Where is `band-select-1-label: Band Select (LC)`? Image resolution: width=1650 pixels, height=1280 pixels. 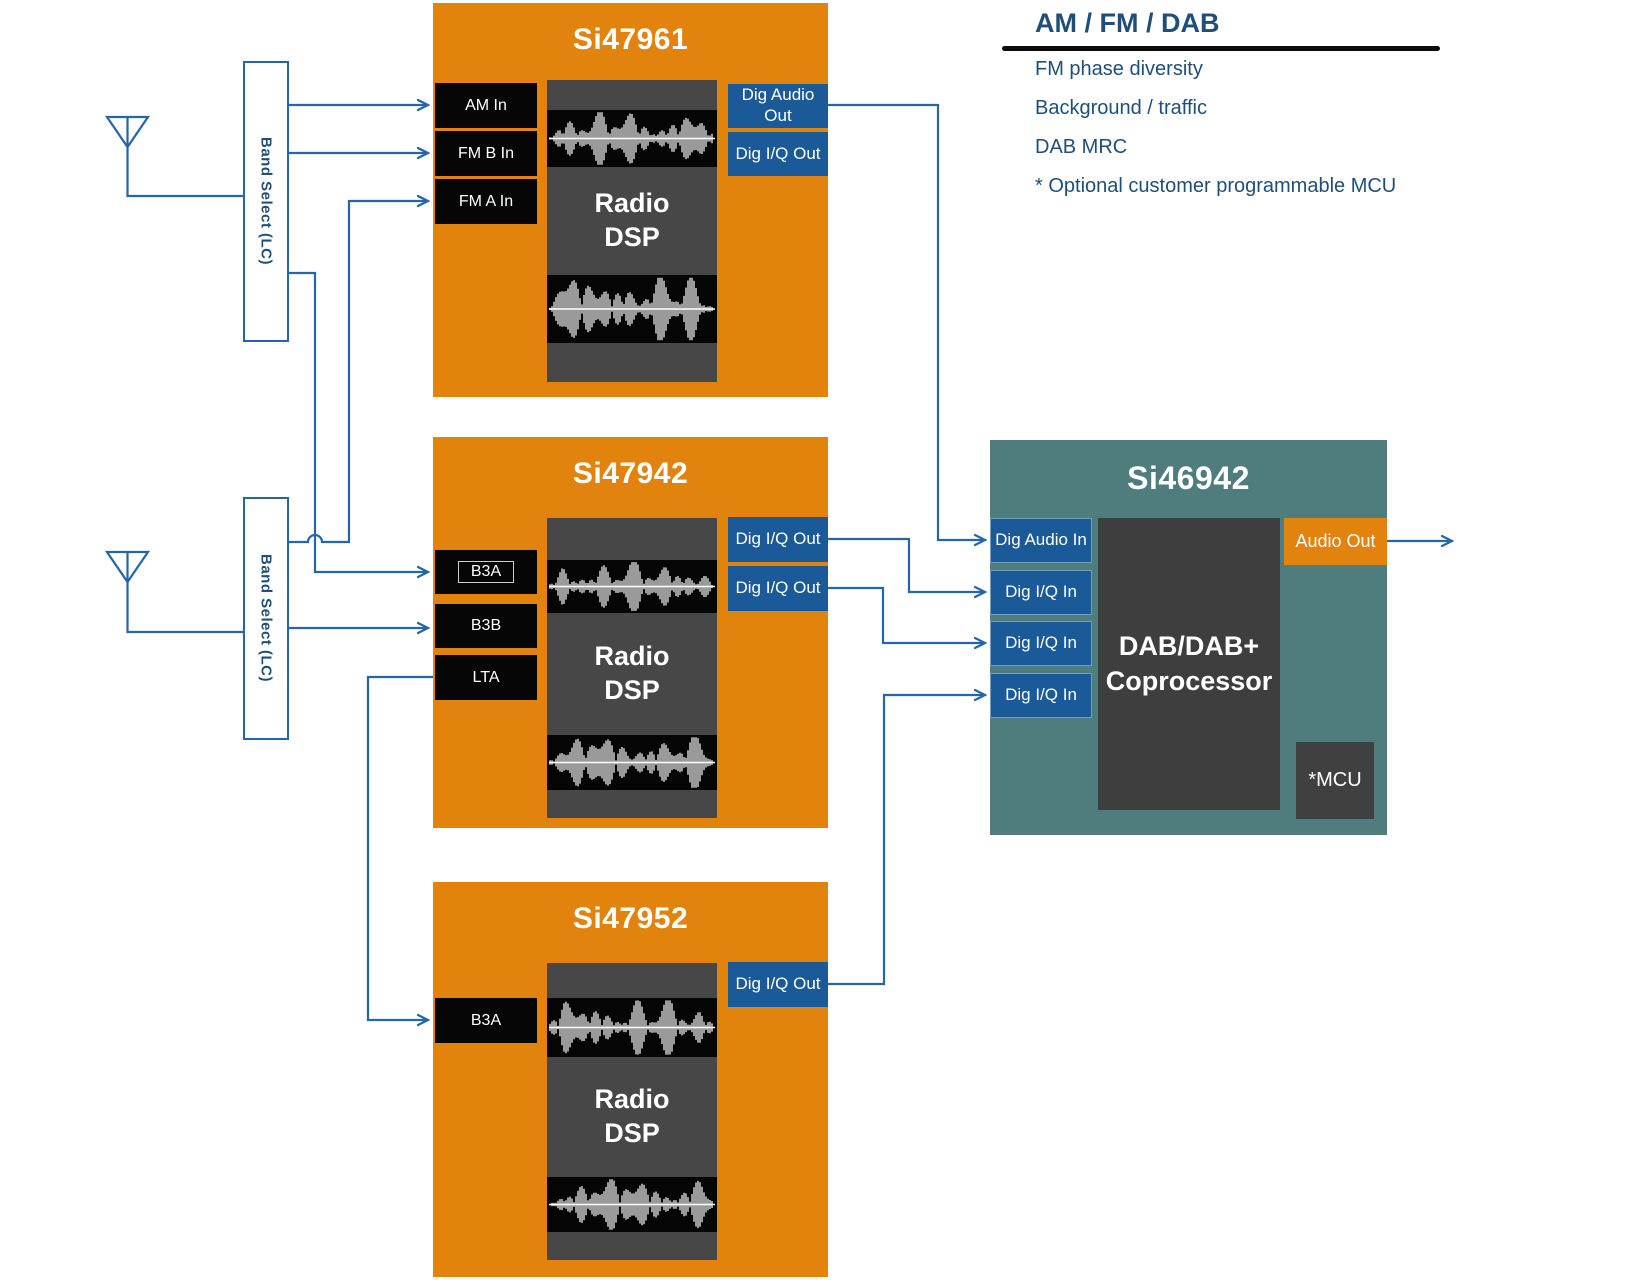
band-select-1-label: Band Select (LC) is located at coordinates (266, 201).